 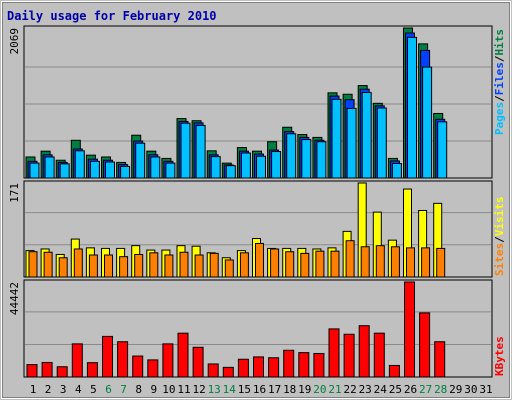 I want to click on x-tick-label: 22, so click(x=349, y=389).